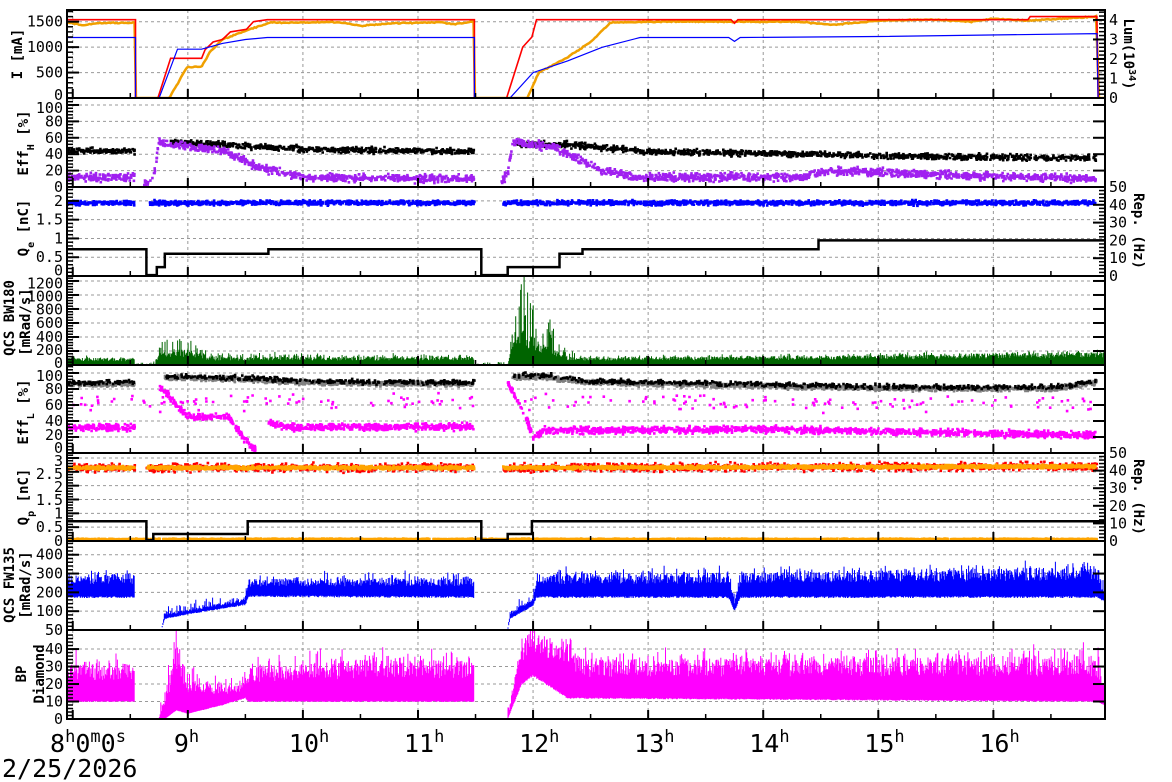  Describe the element at coordinates (539, 742) in the screenshot. I see `x-tick-label: 12h` at that location.